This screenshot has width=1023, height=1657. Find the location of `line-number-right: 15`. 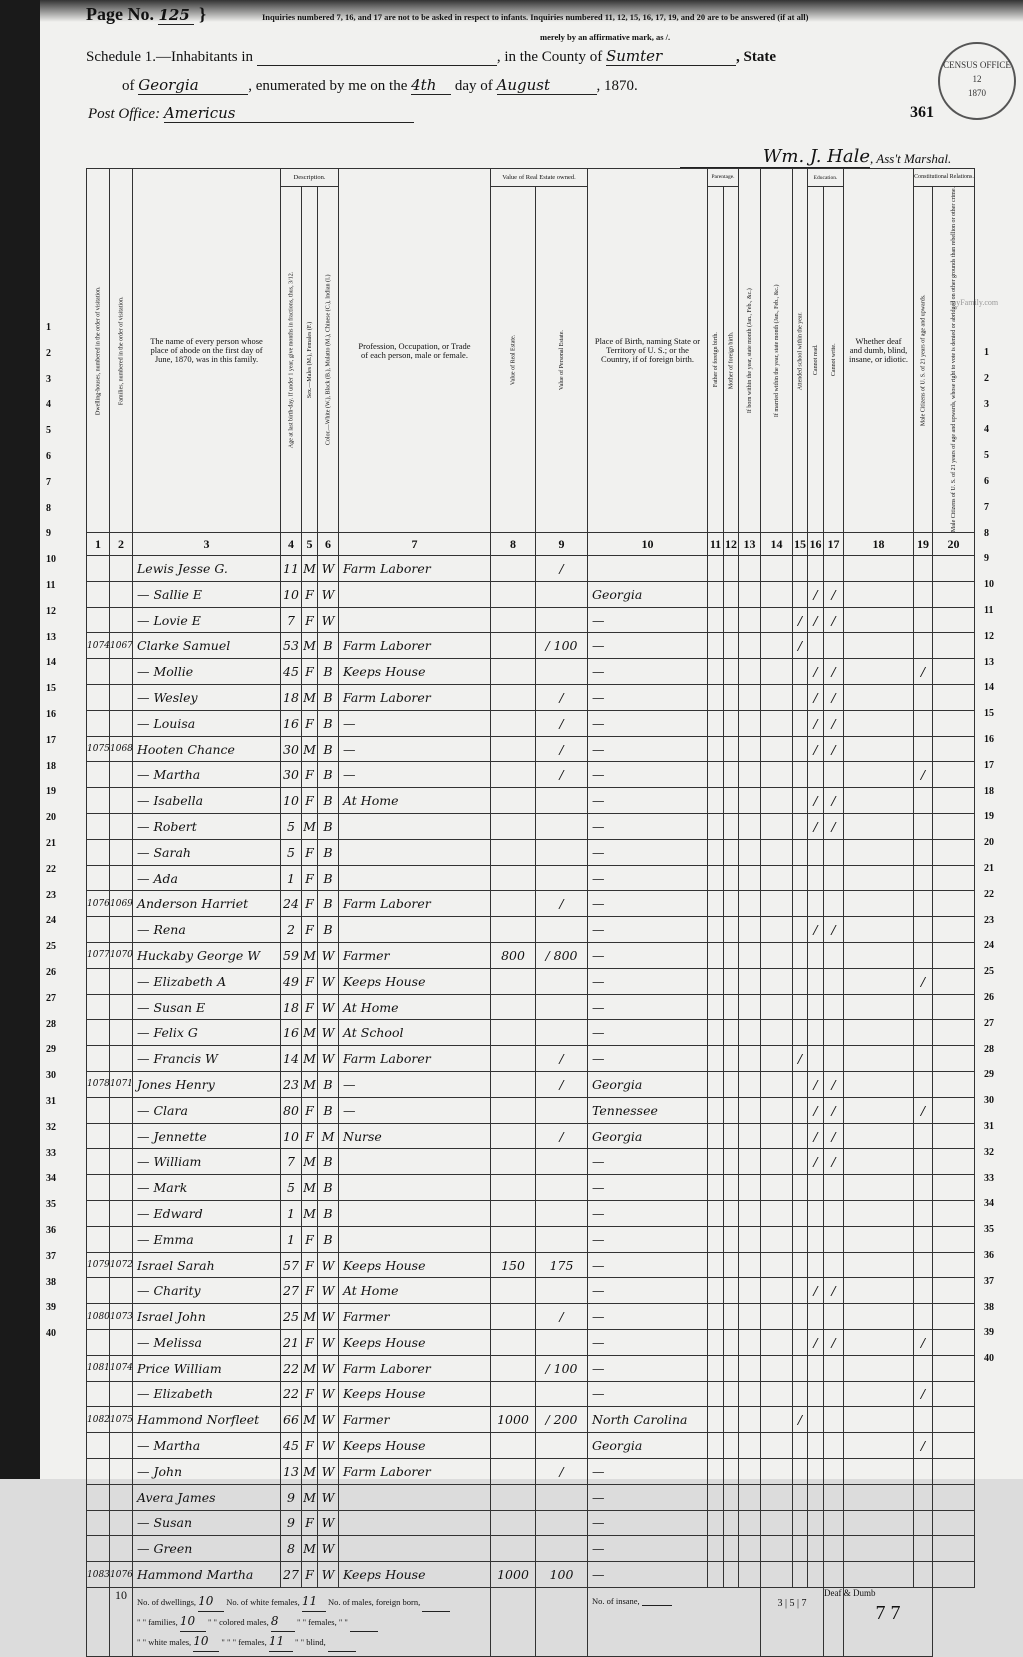

line-number-right: 15 is located at coordinates (989, 714).